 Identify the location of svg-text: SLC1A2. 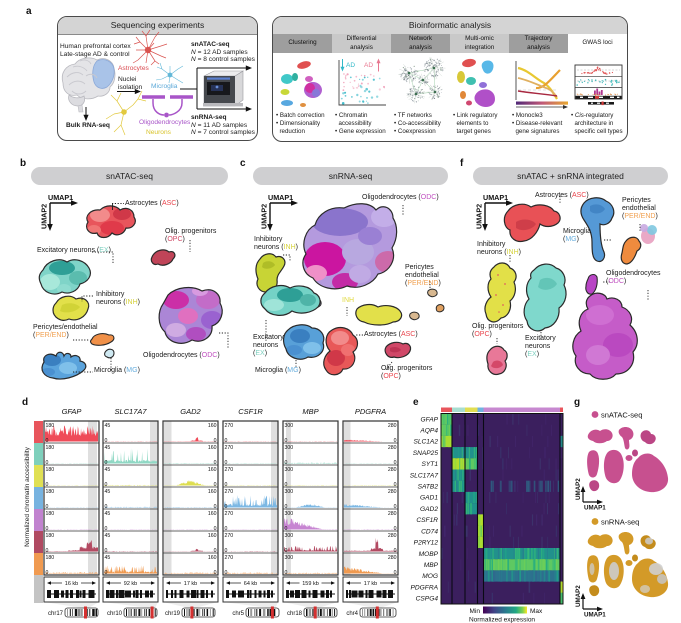
(425, 442).